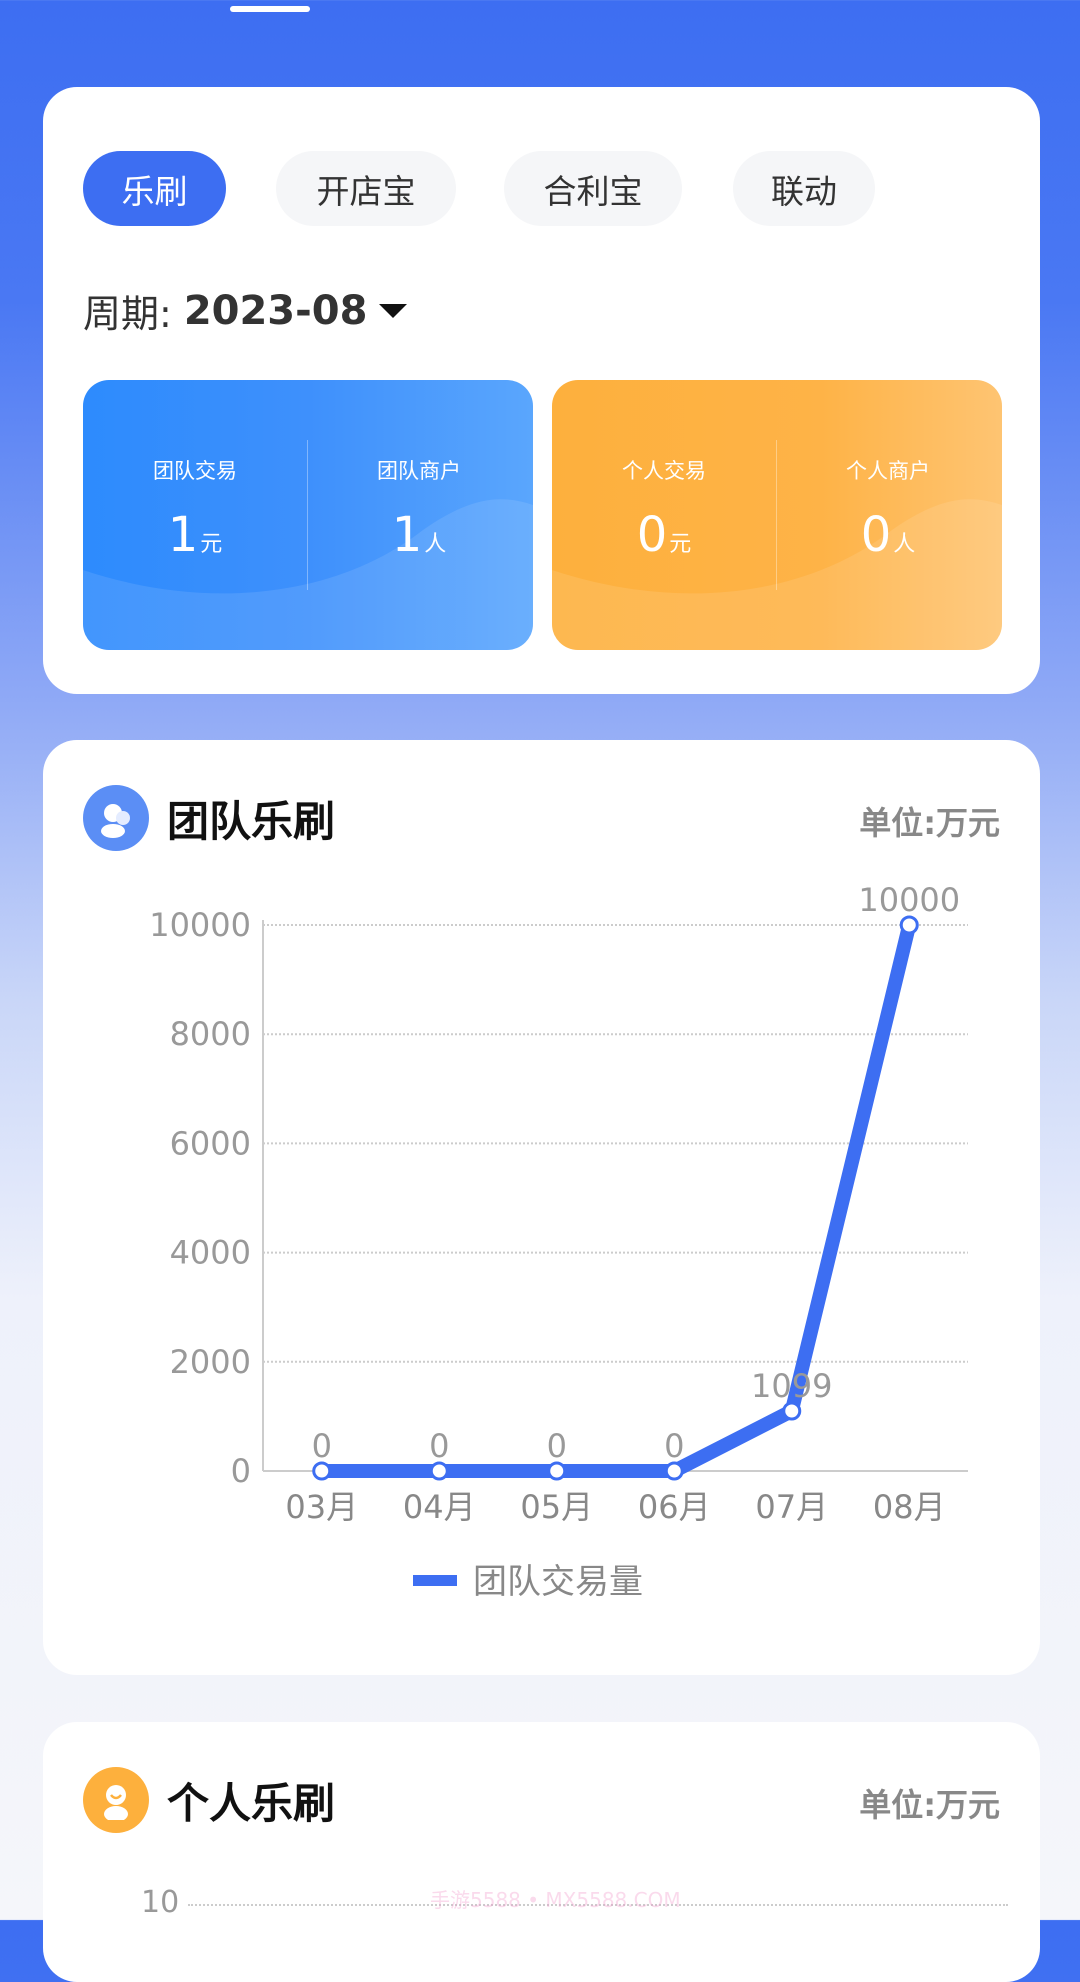 The width and height of the screenshot is (1080, 1982). I want to click on tab-leshua: 乐刷, so click(154, 188).